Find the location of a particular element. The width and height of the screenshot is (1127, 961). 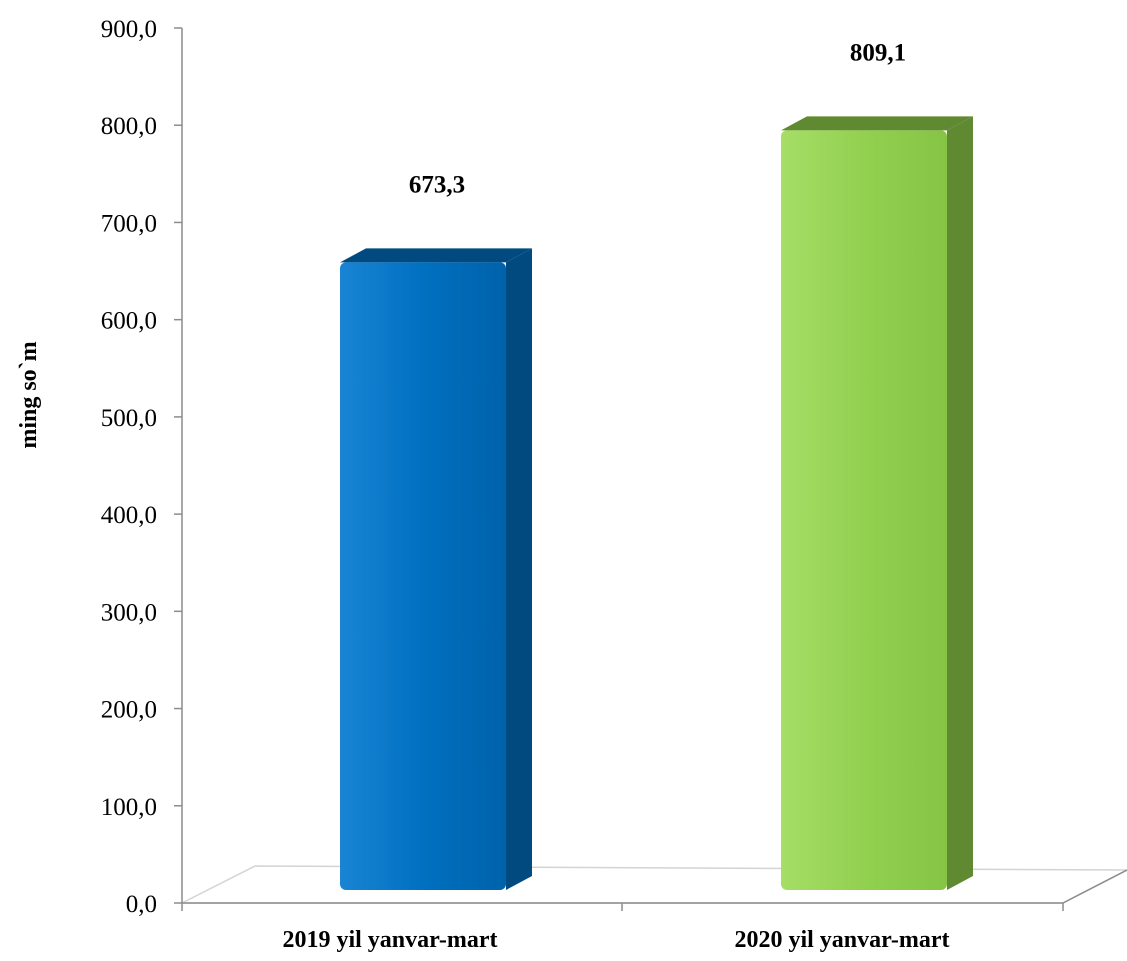

y-tick-label: 300,0 is located at coordinates (129, 612).